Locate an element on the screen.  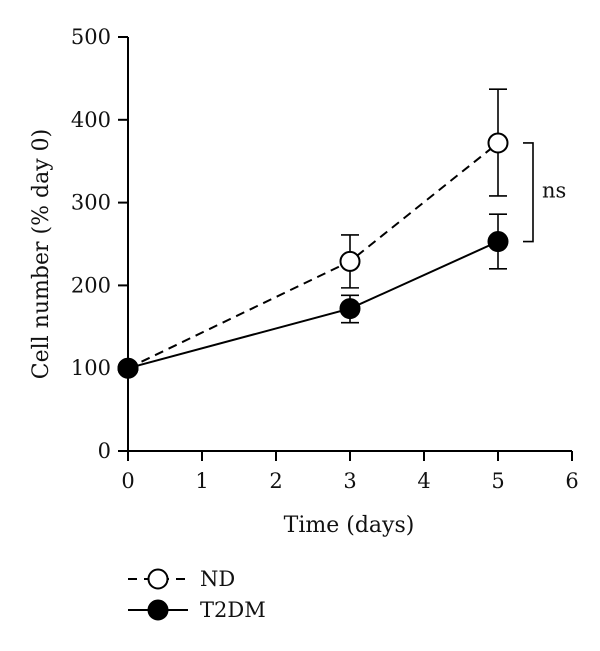
y-tick-label: 200 is located at coordinates (91, 285).